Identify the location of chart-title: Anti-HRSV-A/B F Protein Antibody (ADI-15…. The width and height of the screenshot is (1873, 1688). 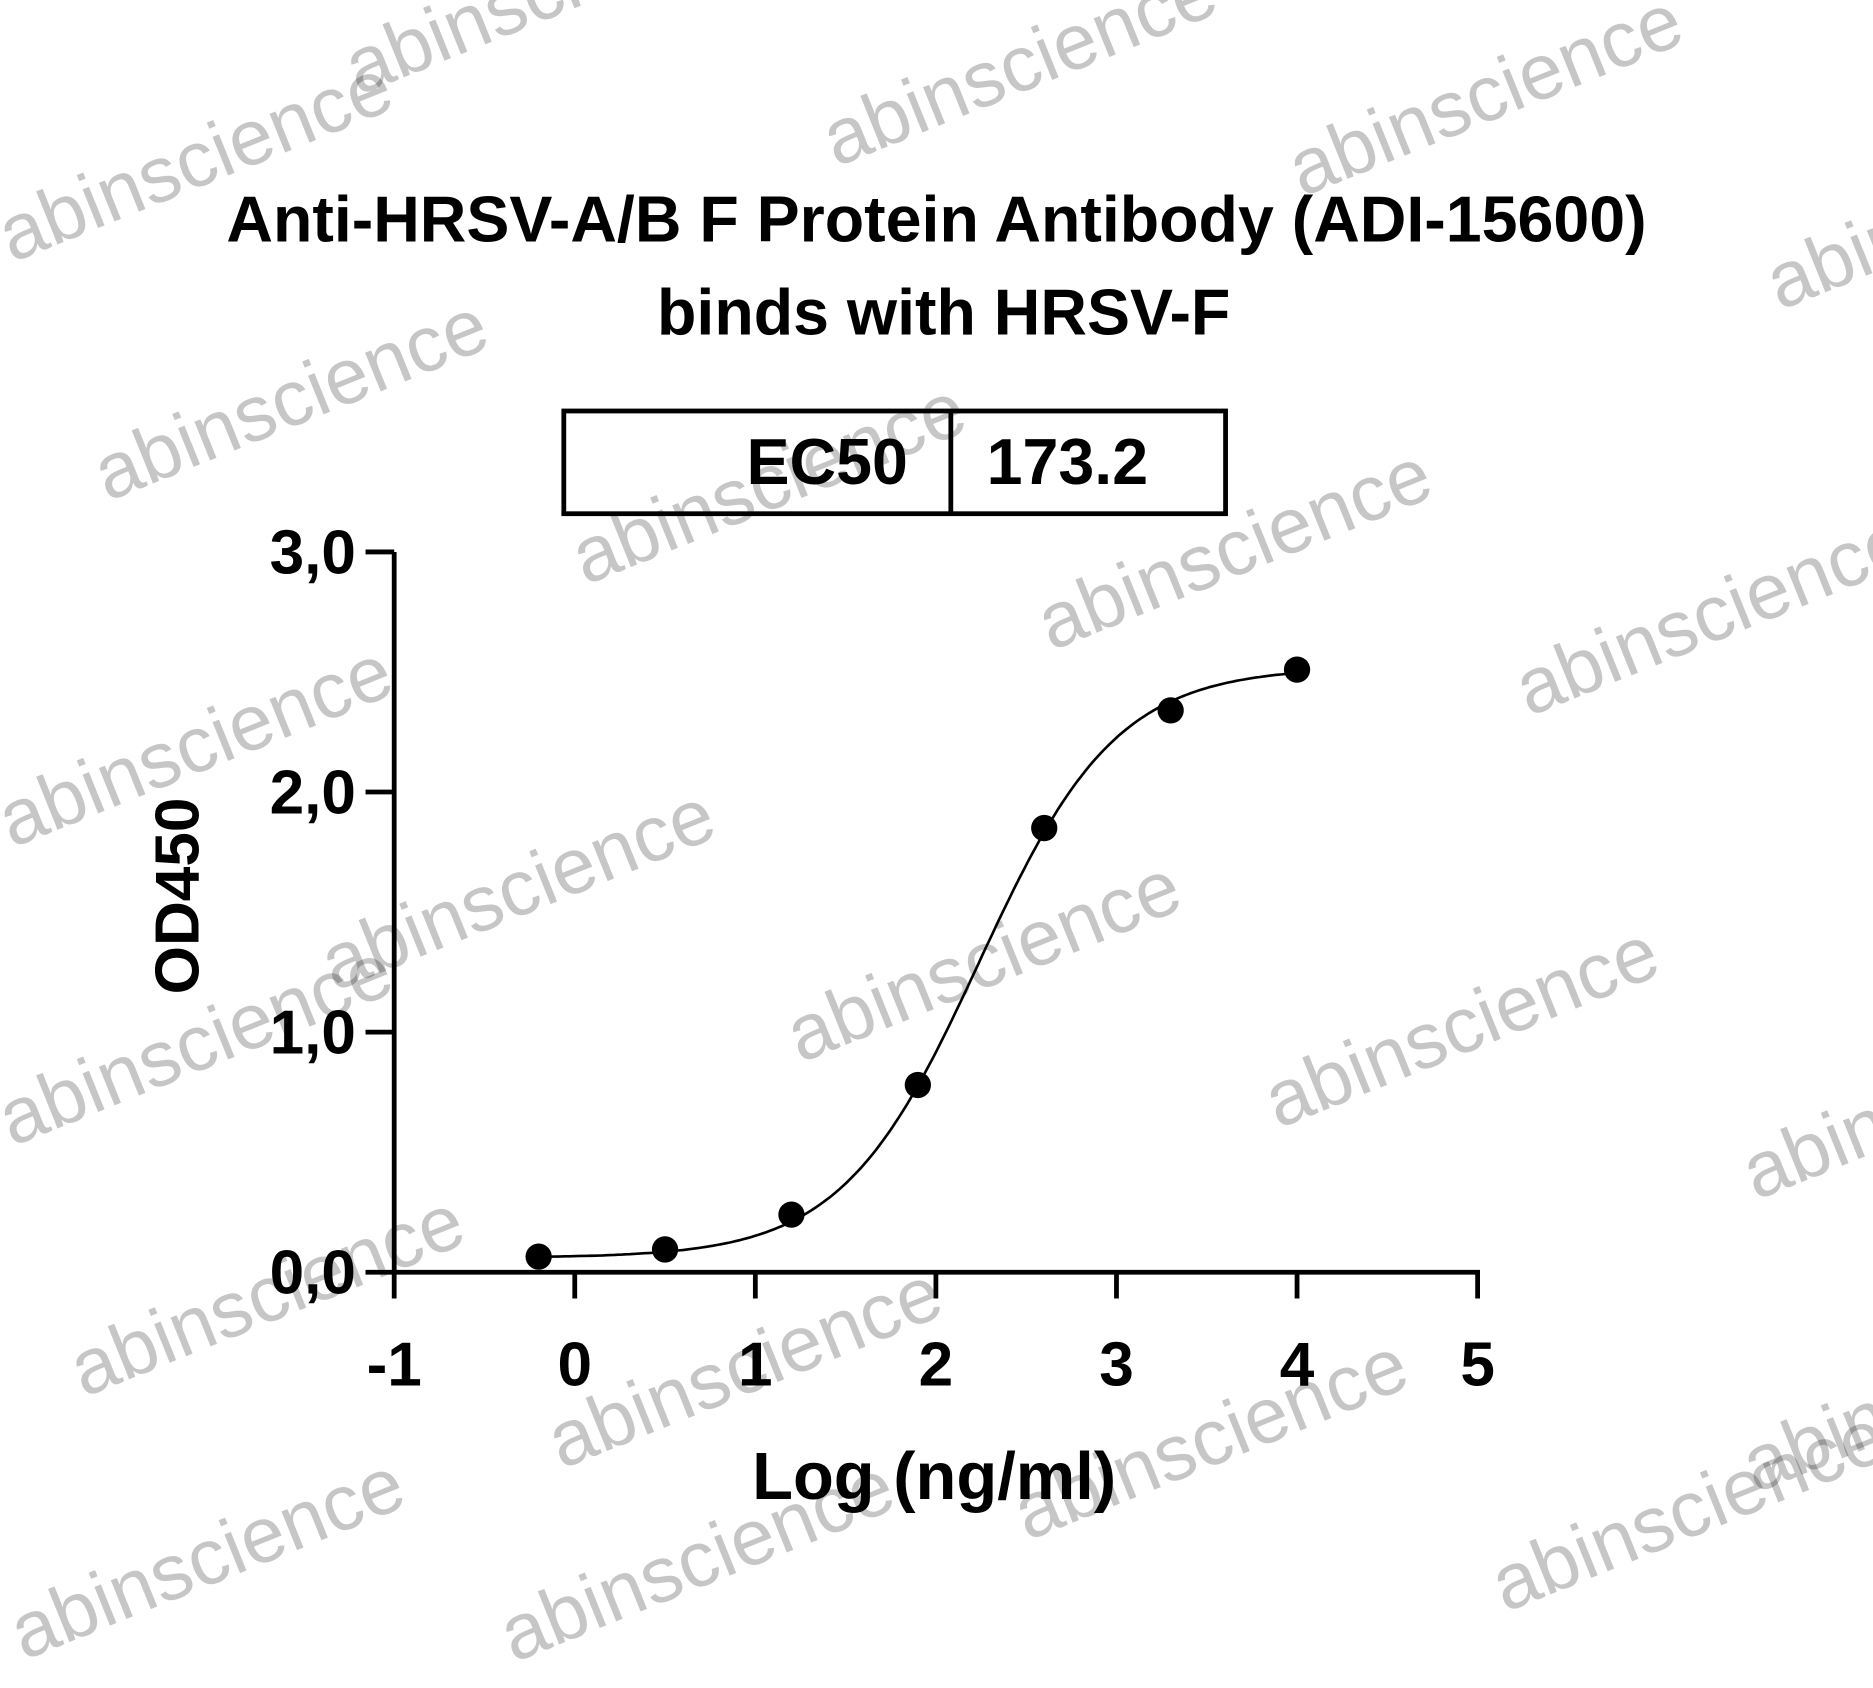
(936, 219).